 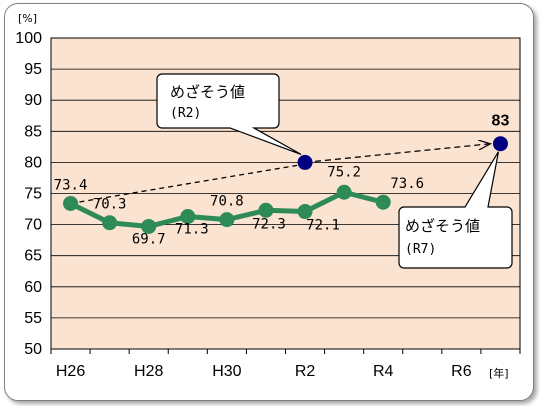 I want to click on data-label: 71.3, so click(x=192, y=230).